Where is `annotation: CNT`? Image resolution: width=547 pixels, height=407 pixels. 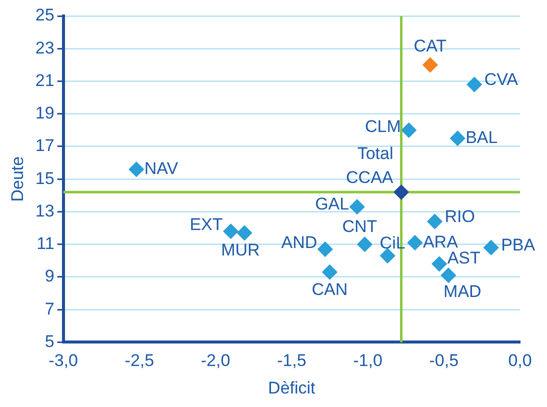
annotation: CNT is located at coordinates (360, 226).